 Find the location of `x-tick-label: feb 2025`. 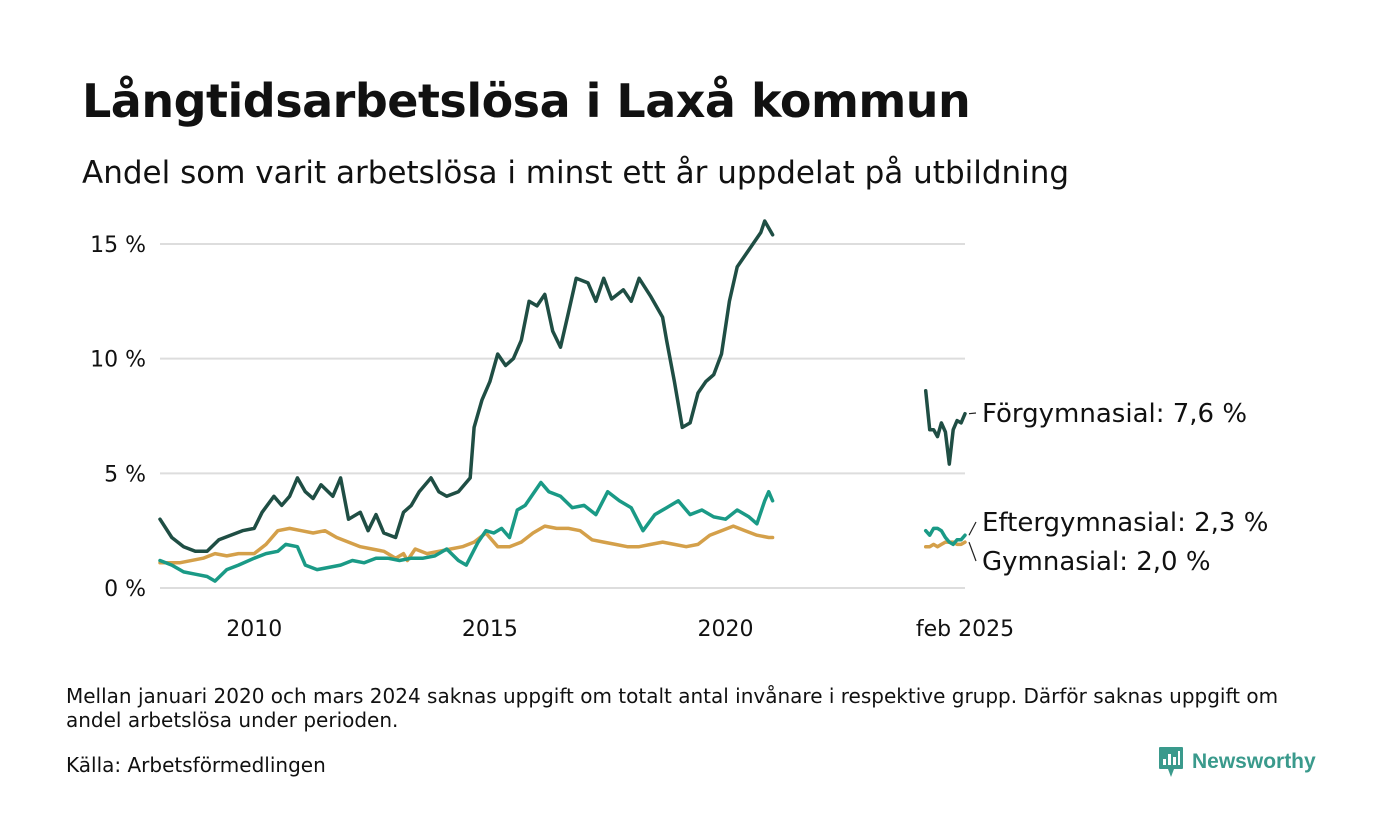

x-tick-label: feb 2025 is located at coordinates (965, 629).